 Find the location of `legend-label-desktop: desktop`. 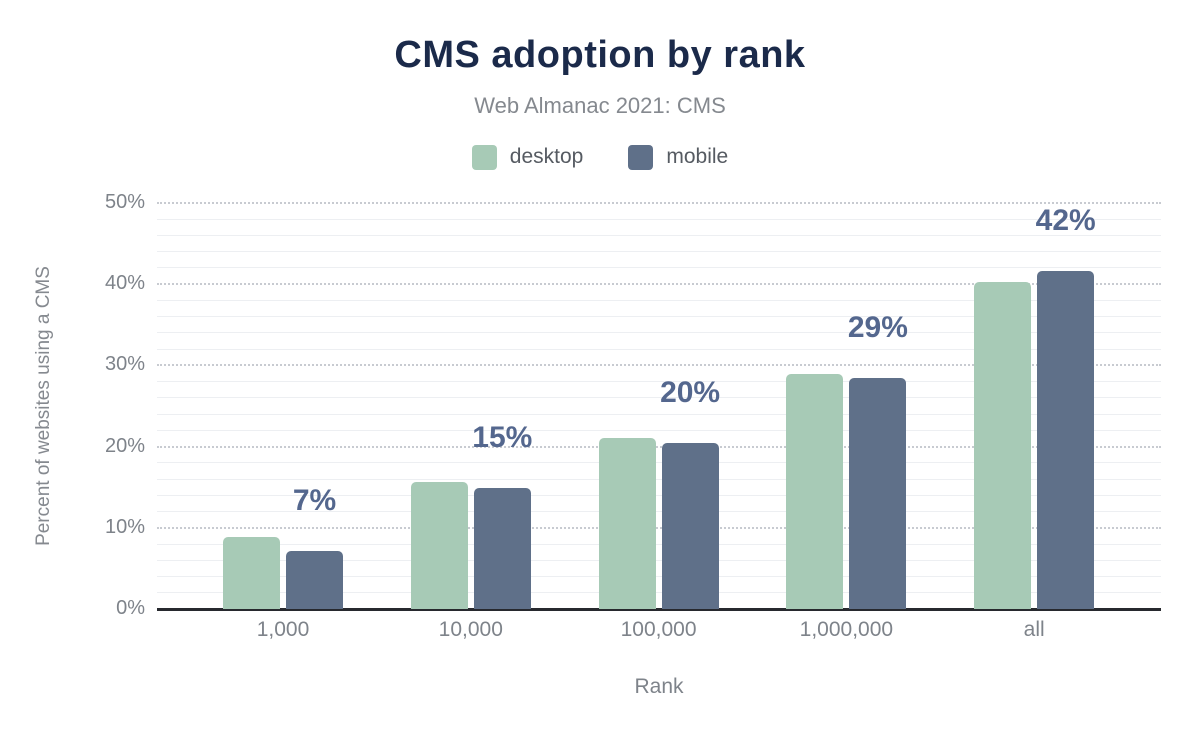

legend-label-desktop: desktop is located at coordinates (546, 156).